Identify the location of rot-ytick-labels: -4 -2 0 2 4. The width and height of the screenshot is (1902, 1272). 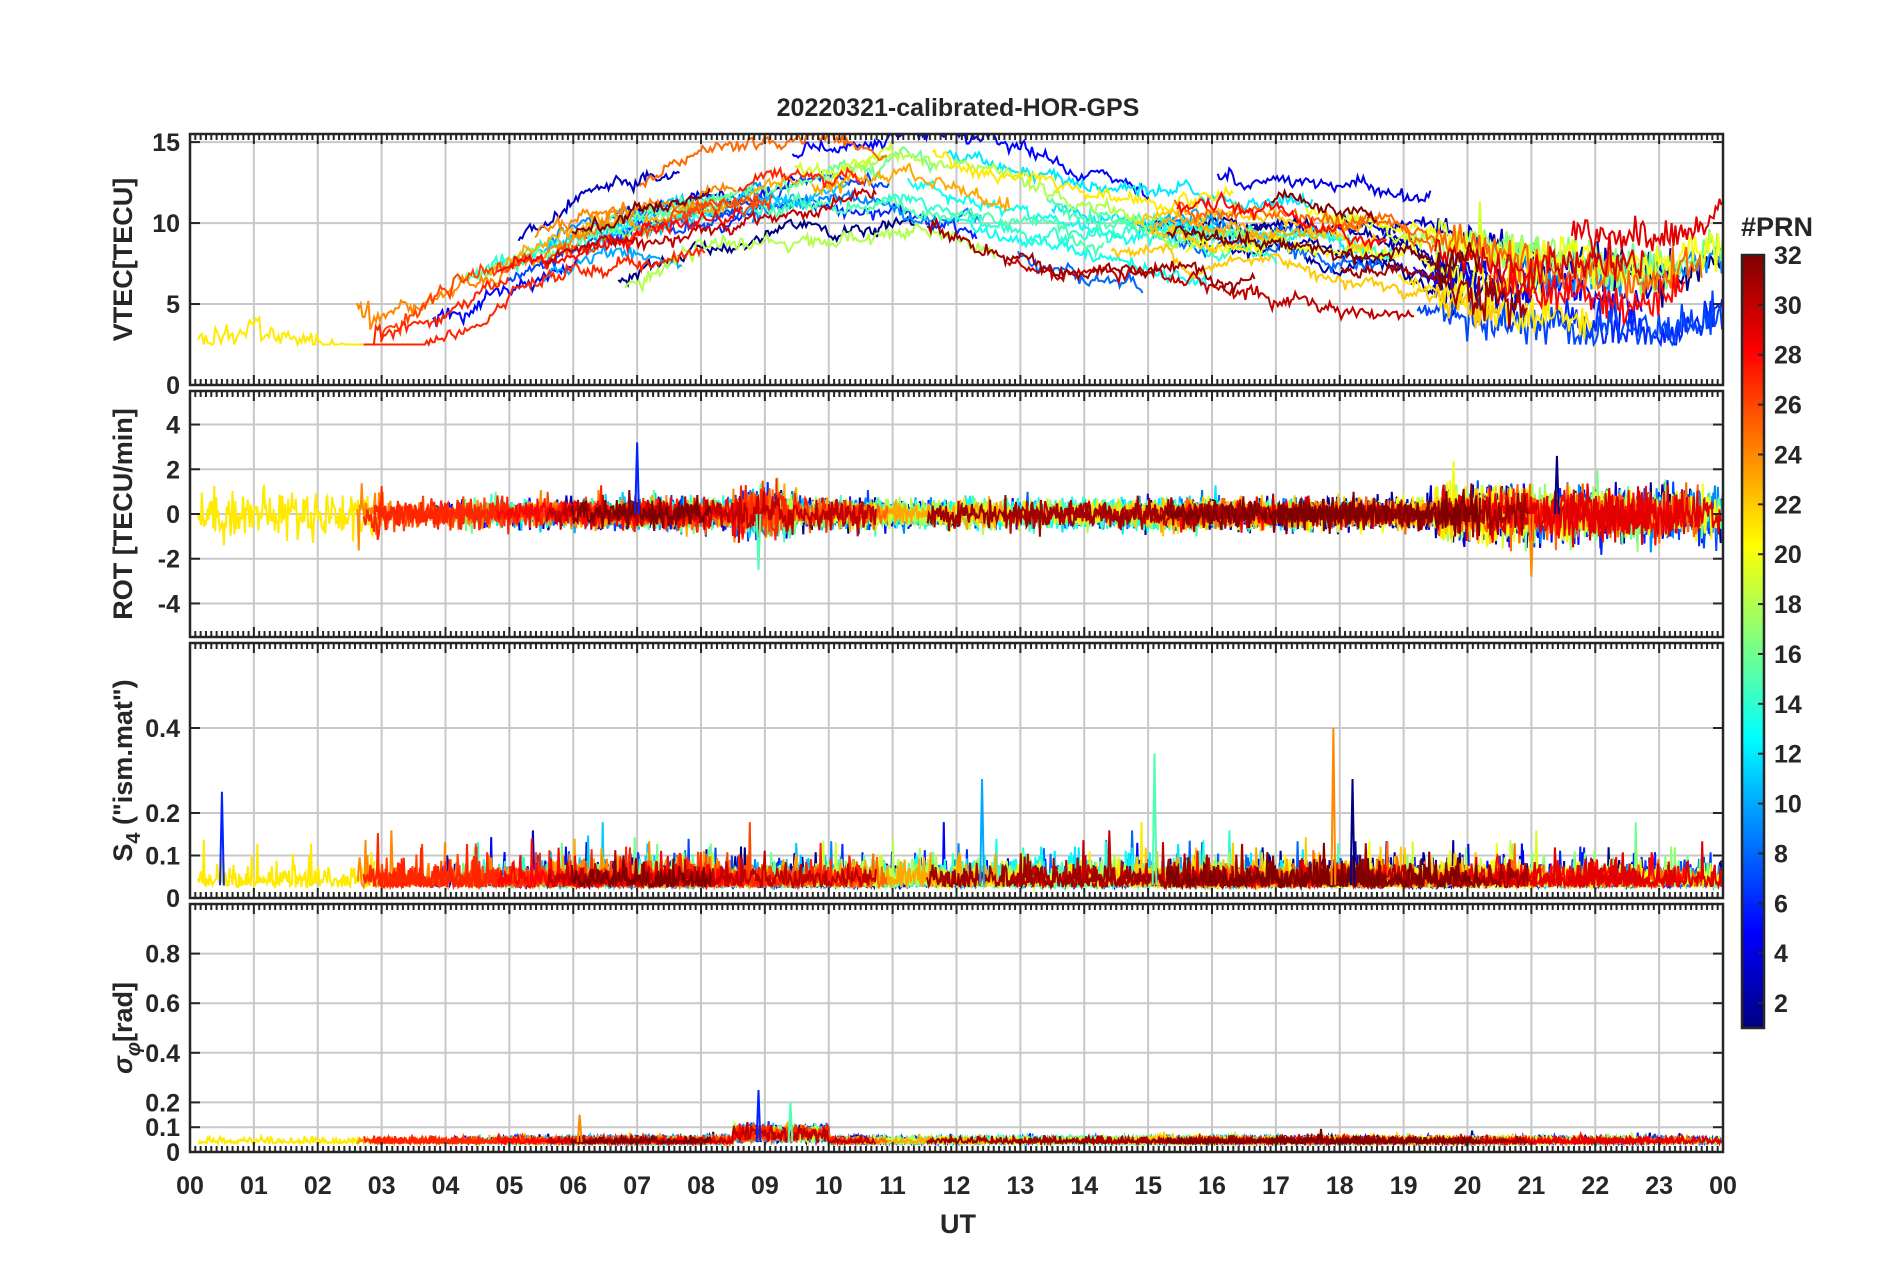
(169, 515).